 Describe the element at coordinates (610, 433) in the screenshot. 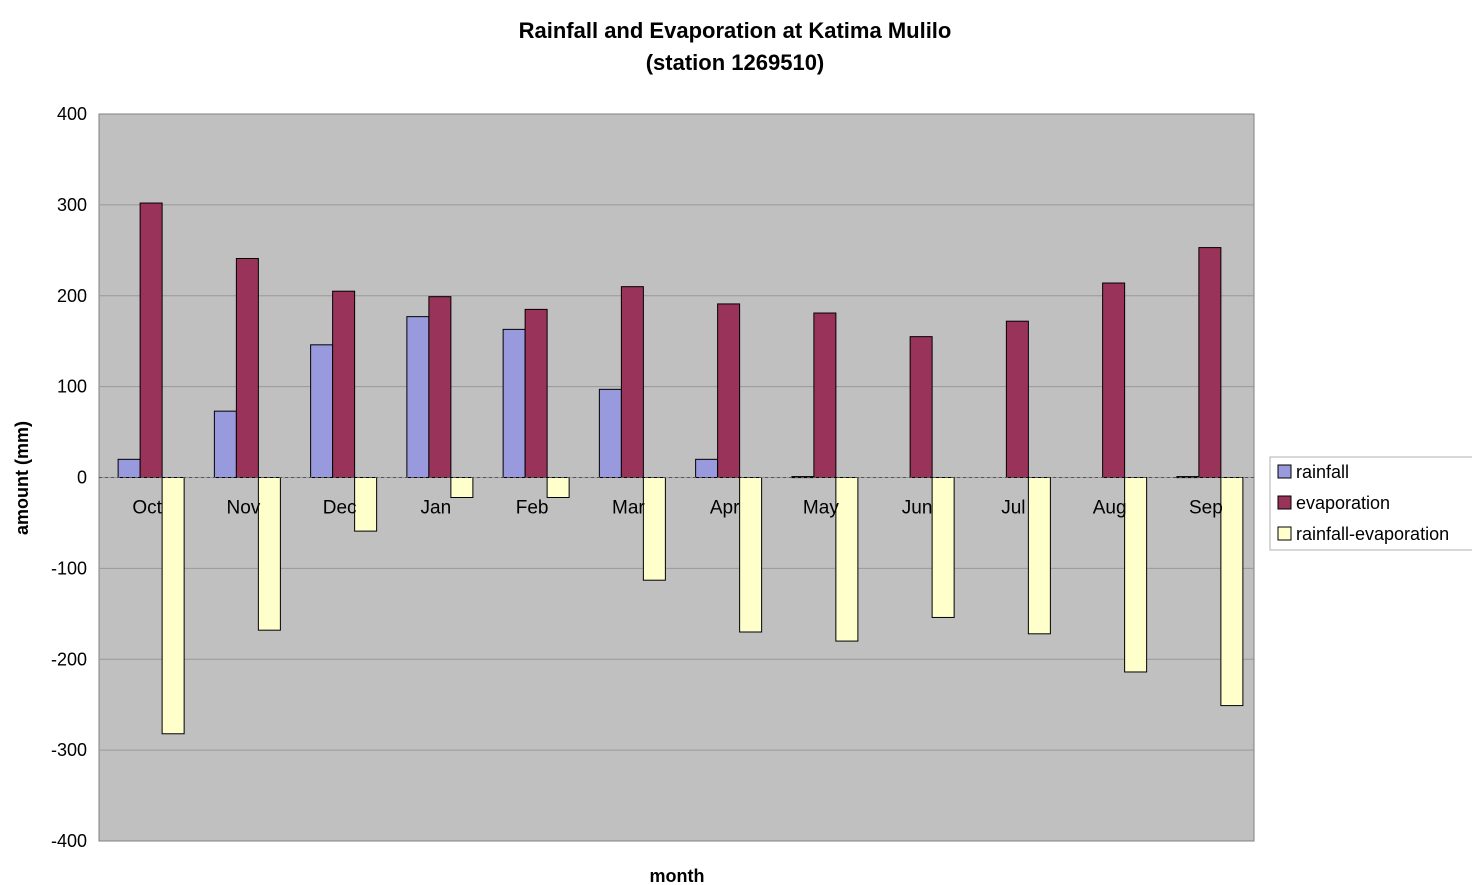

I see `bar-rainfall-mar` at that location.